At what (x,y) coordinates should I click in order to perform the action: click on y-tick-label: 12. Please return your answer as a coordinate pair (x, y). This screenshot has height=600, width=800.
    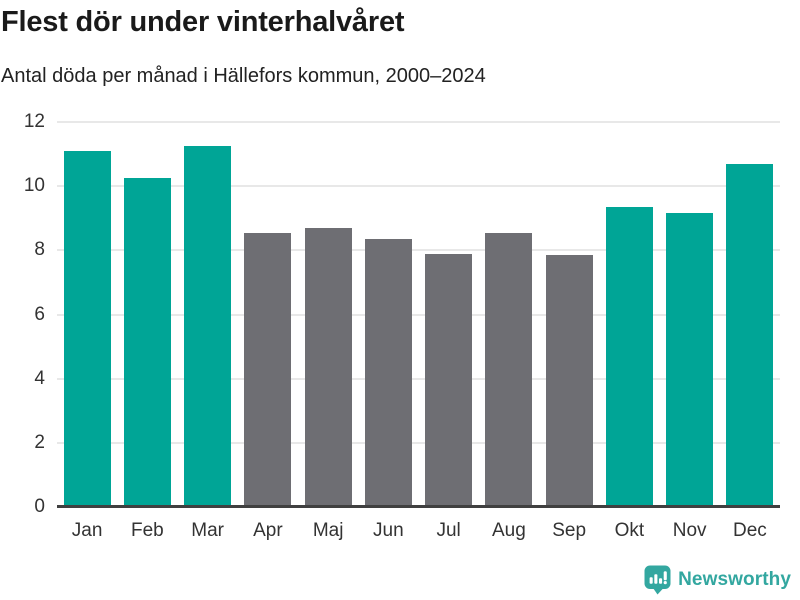
    Looking at the image, I should click on (34, 121).